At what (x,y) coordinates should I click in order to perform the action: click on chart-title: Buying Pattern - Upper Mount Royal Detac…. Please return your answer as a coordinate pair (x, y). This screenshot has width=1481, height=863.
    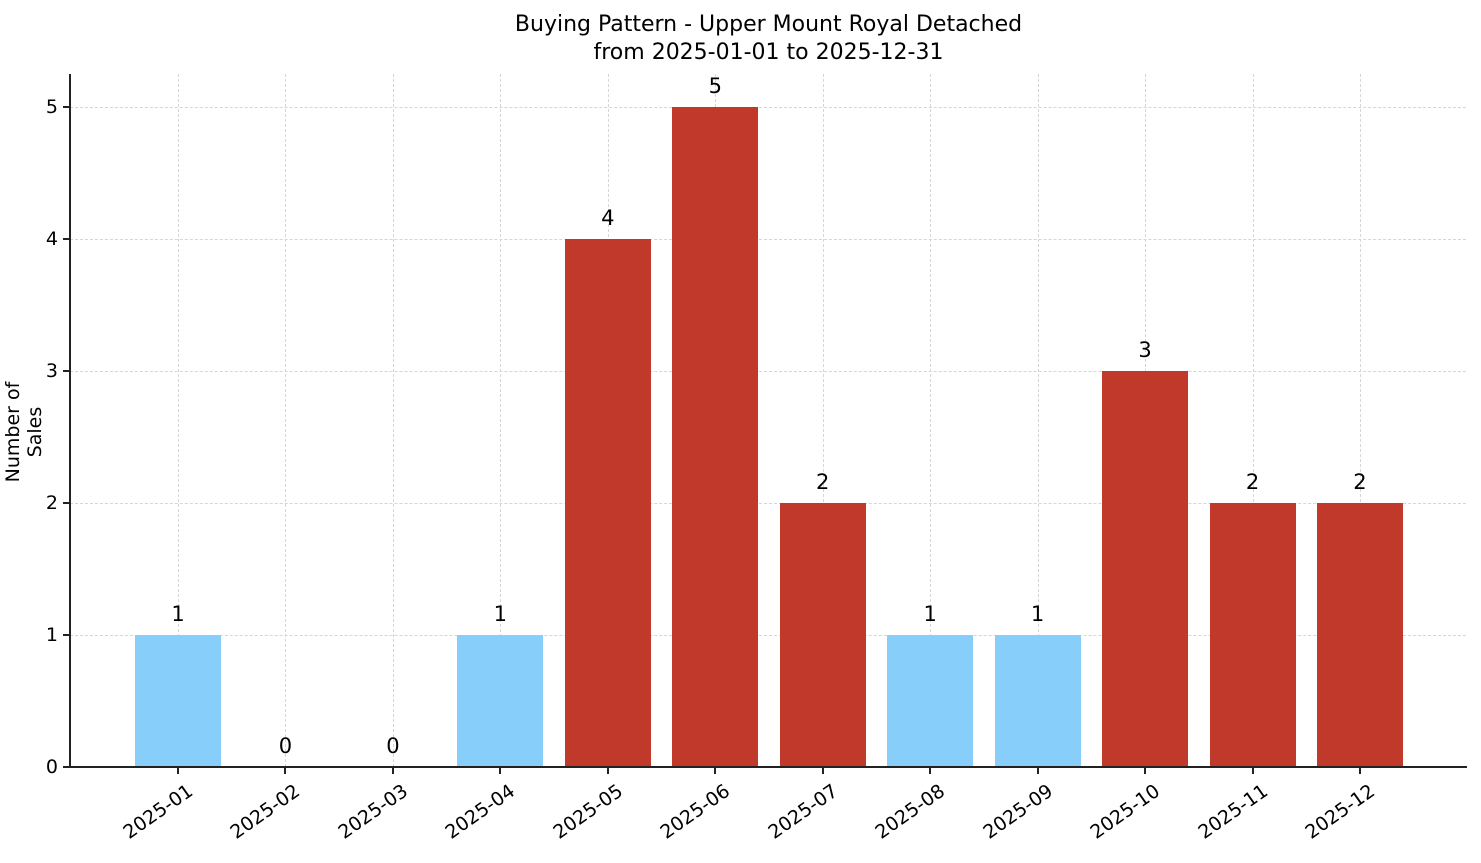
    Looking at the image, I should click on (768, 24).